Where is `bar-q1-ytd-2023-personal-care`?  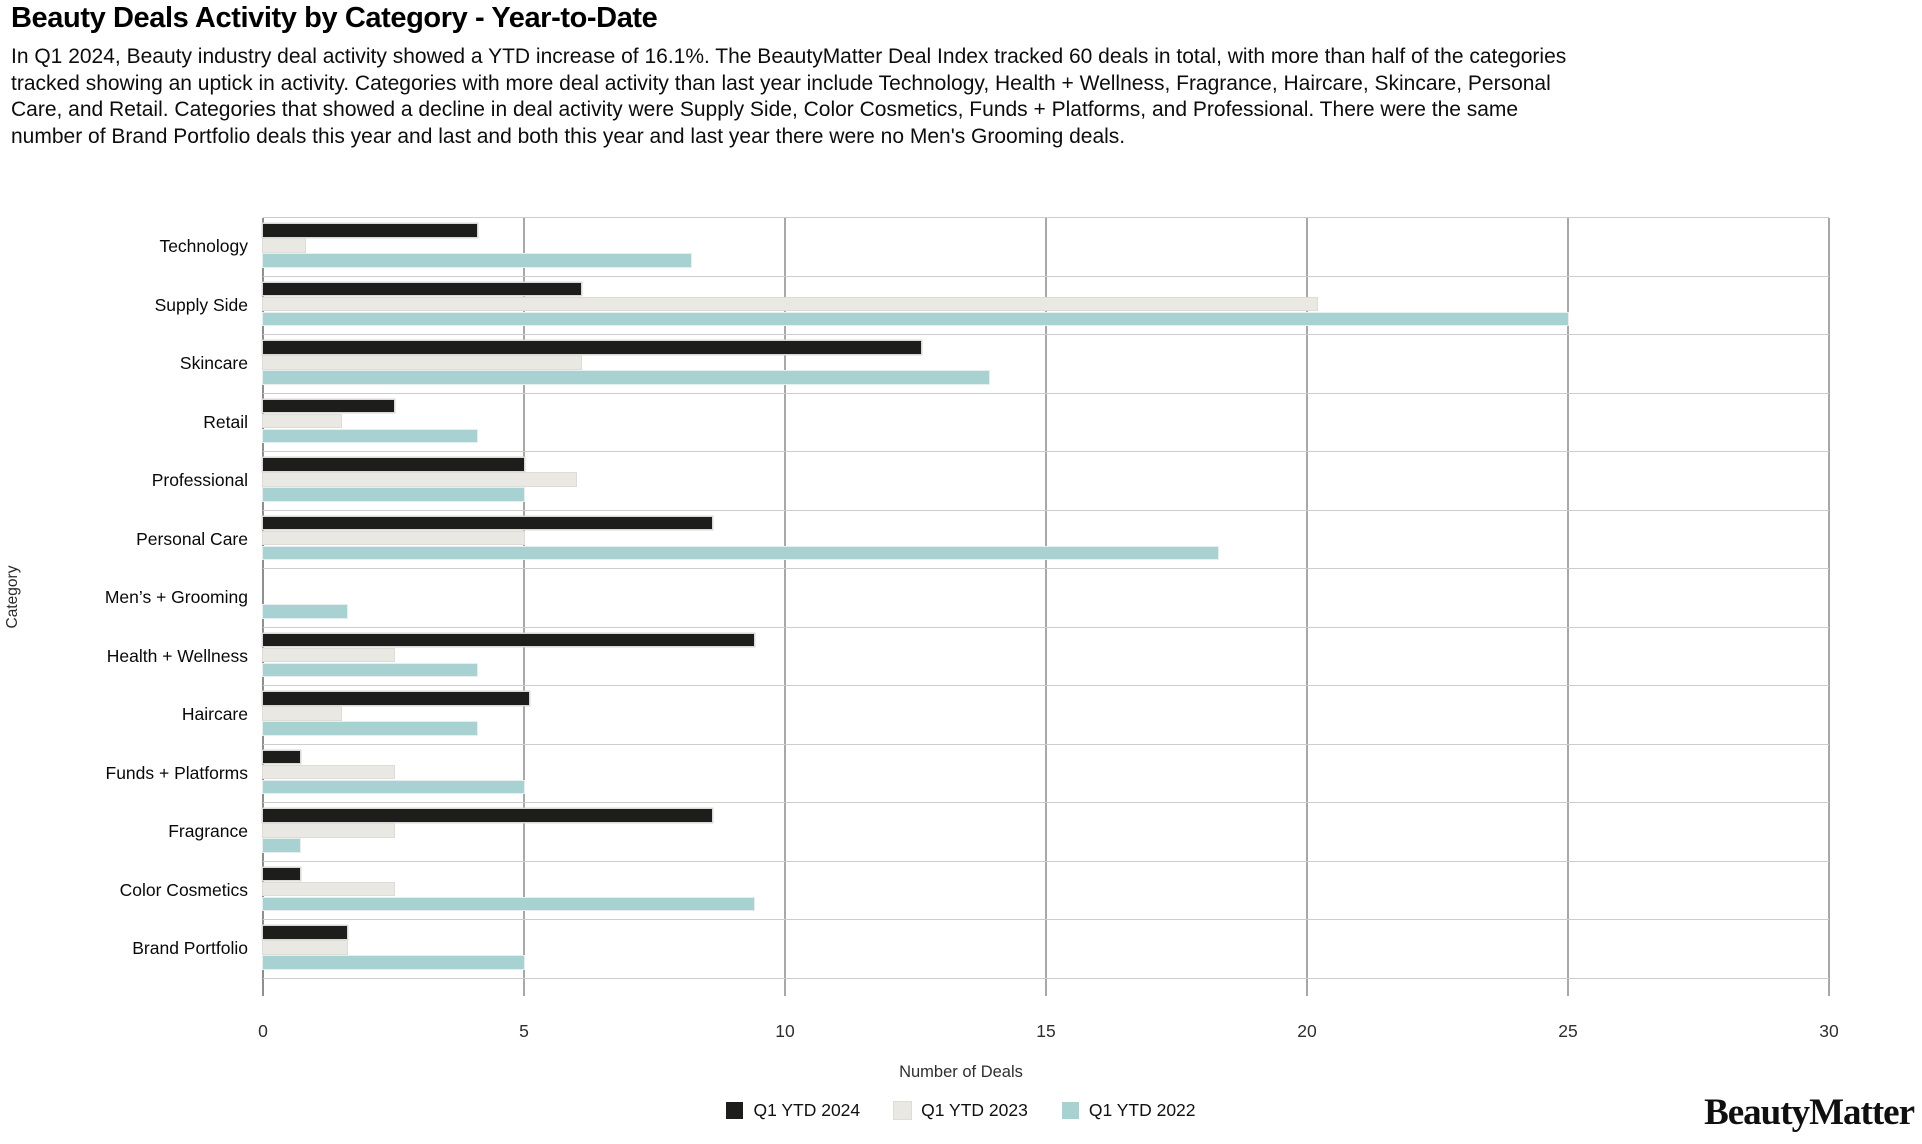
bar-q1-ytd-2023-personal-care is located at coordinates (393, 537).